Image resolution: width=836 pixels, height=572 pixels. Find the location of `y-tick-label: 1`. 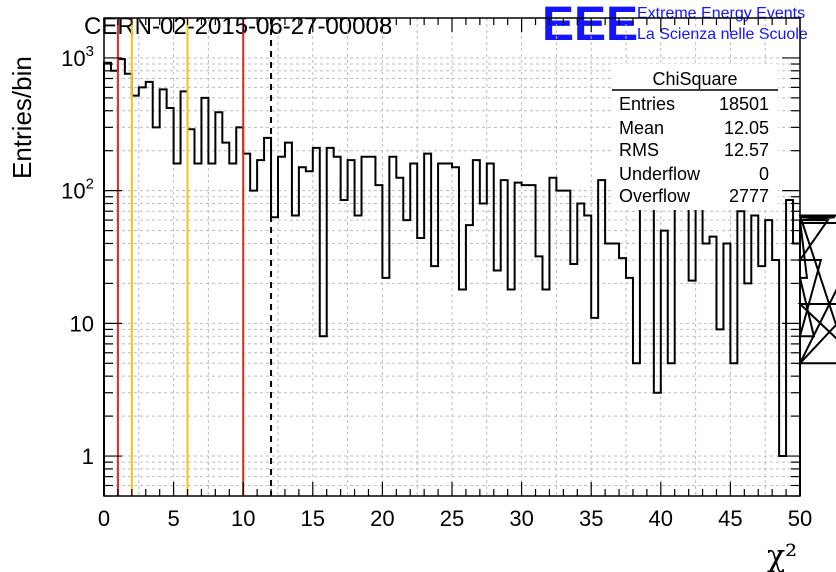

y-tick-label: 1 is located at coordinates (88, 456).